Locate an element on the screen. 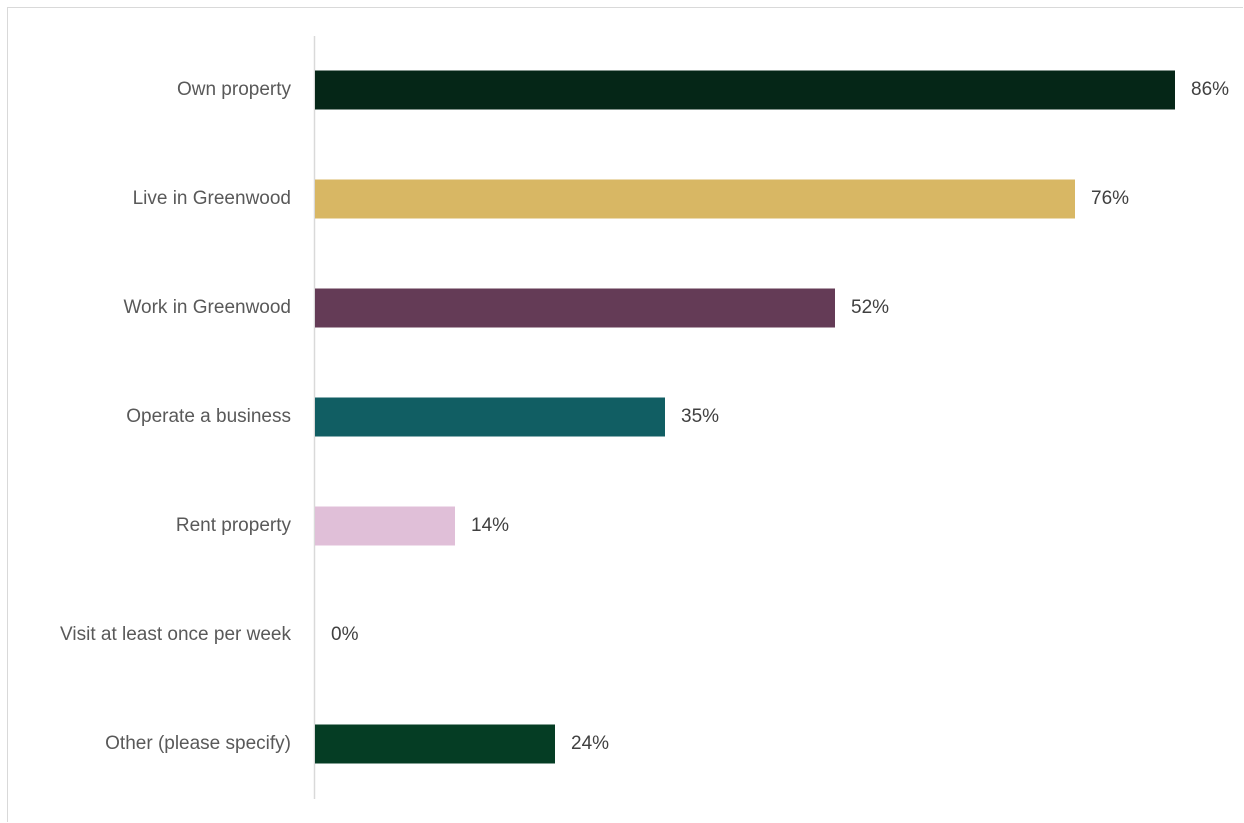  category-label: Operate a business is located at coordinates (208, 416).